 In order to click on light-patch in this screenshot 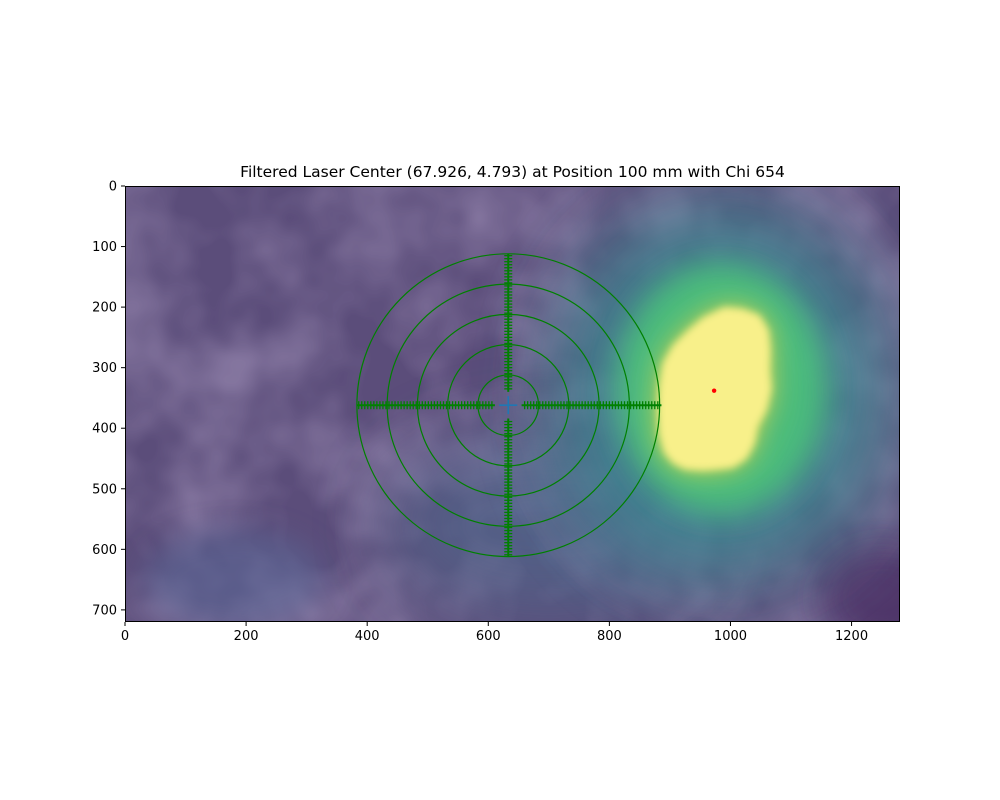, I will do `click(234, 575)`.